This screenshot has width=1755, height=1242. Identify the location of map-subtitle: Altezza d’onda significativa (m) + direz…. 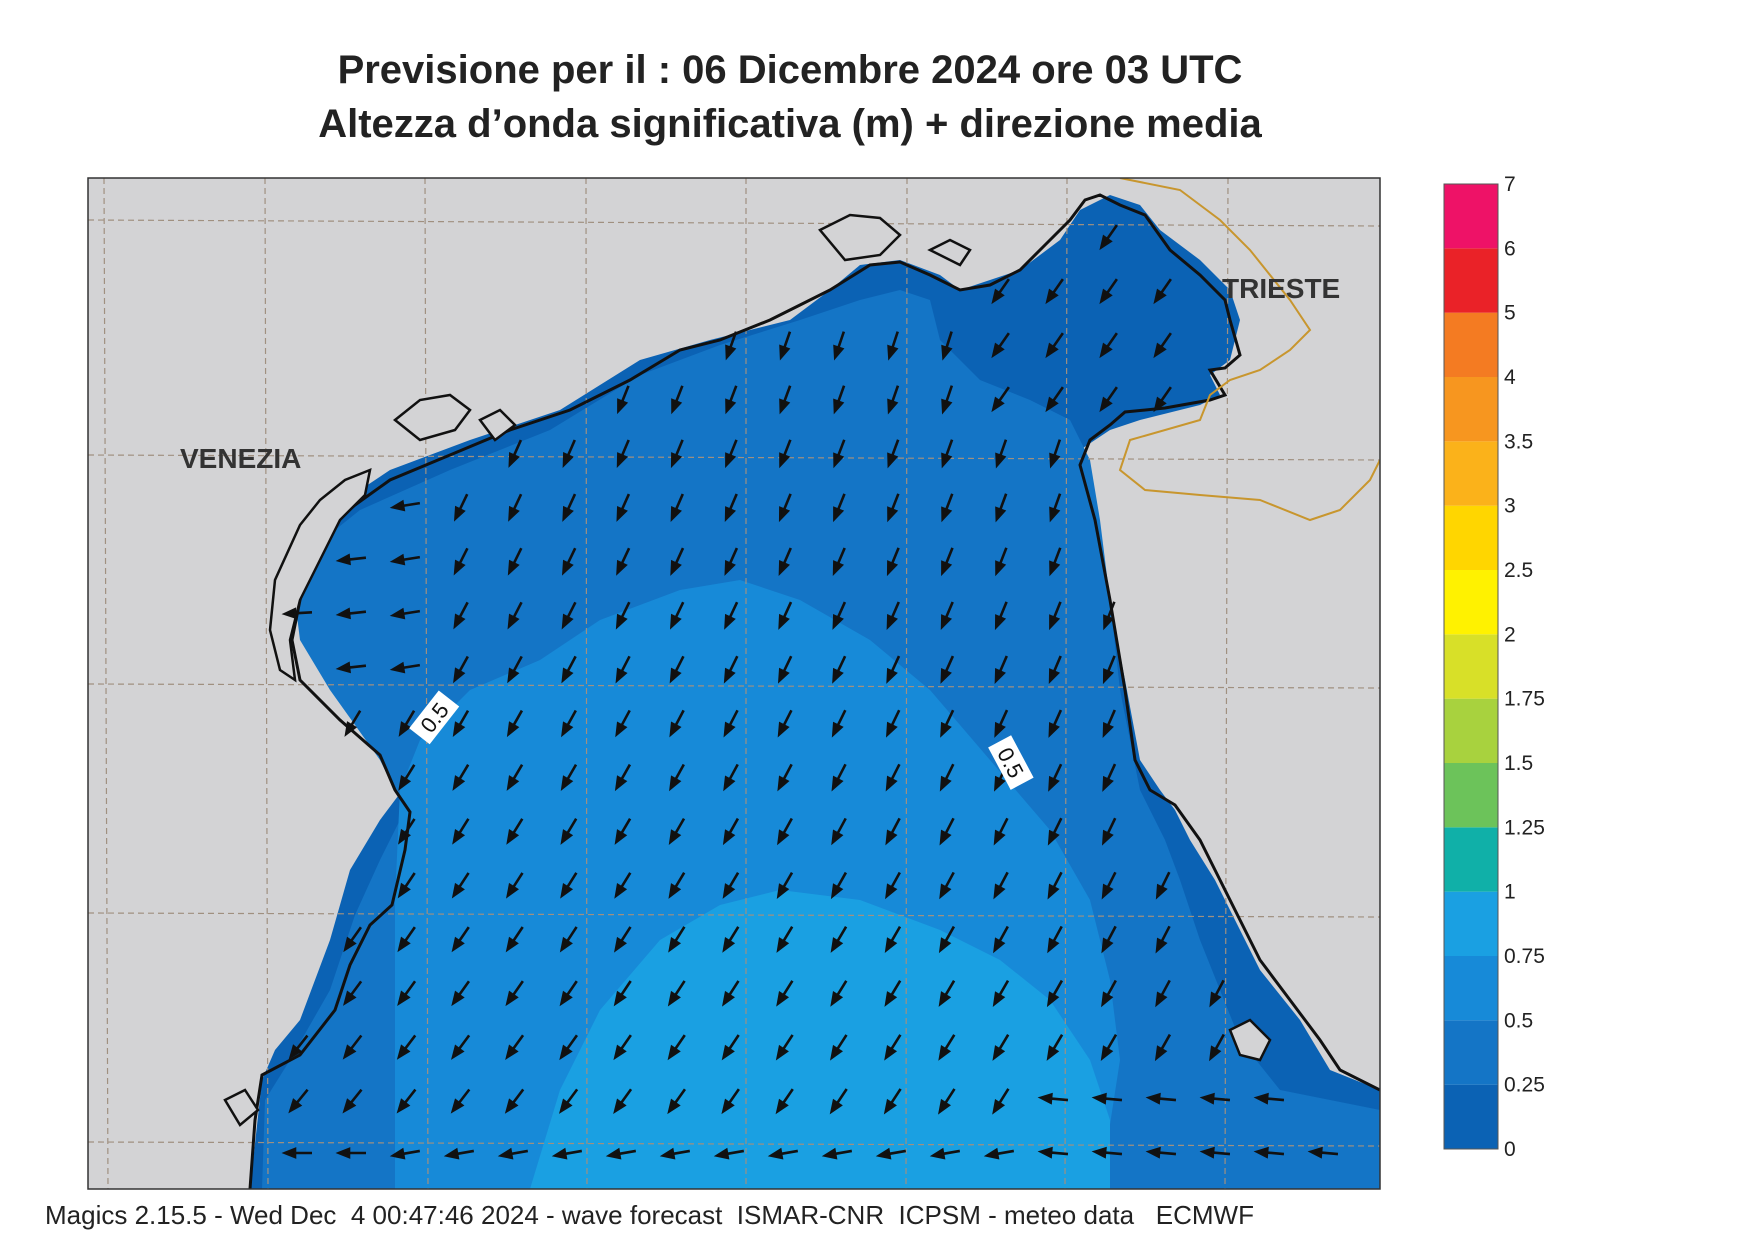
(790, 124).